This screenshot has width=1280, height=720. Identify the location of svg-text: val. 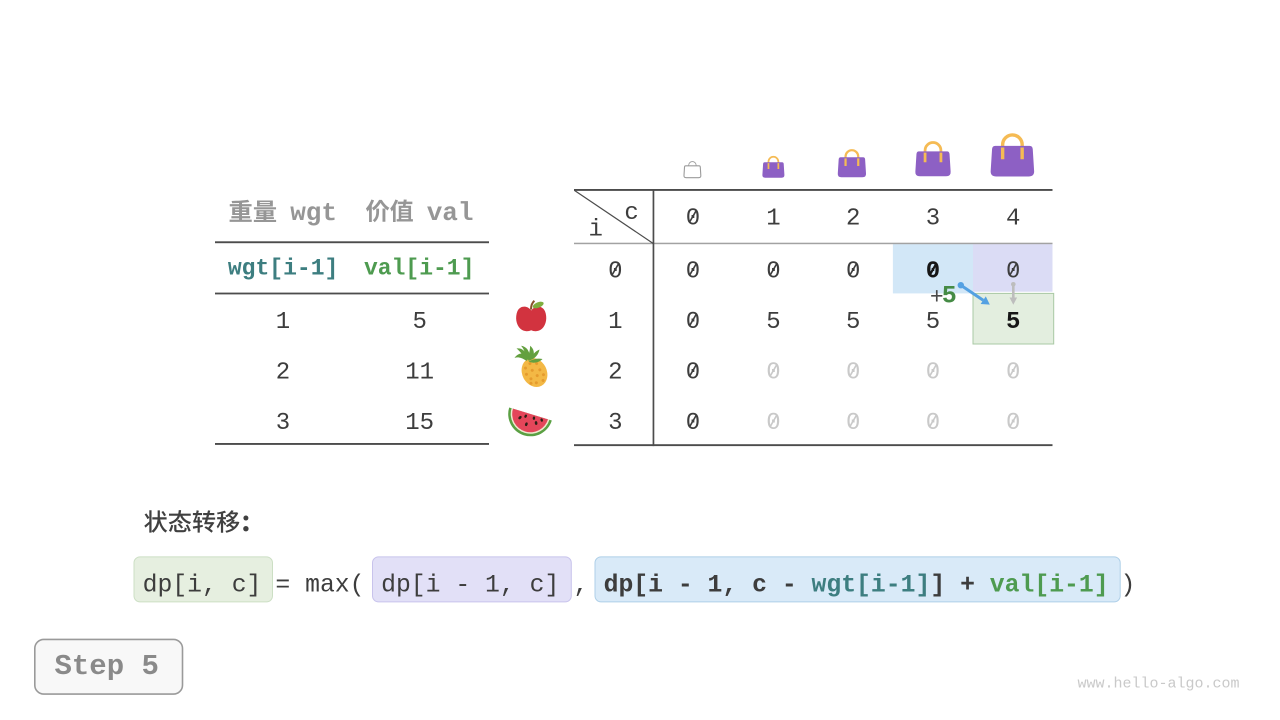
(450, 213).